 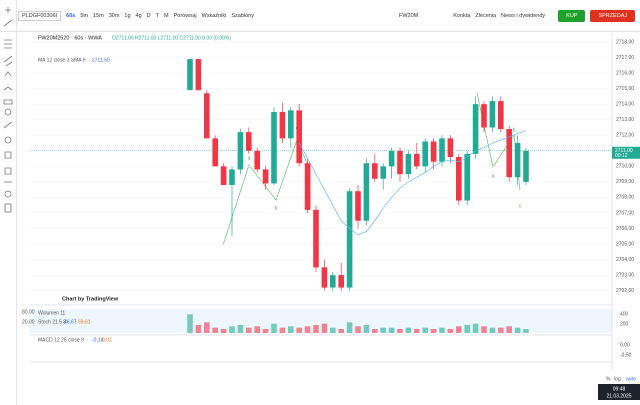 What do you see at coordinates (71, 15) in the screenshot?
I see `interval: 60s` at bounding box center [71, 15].